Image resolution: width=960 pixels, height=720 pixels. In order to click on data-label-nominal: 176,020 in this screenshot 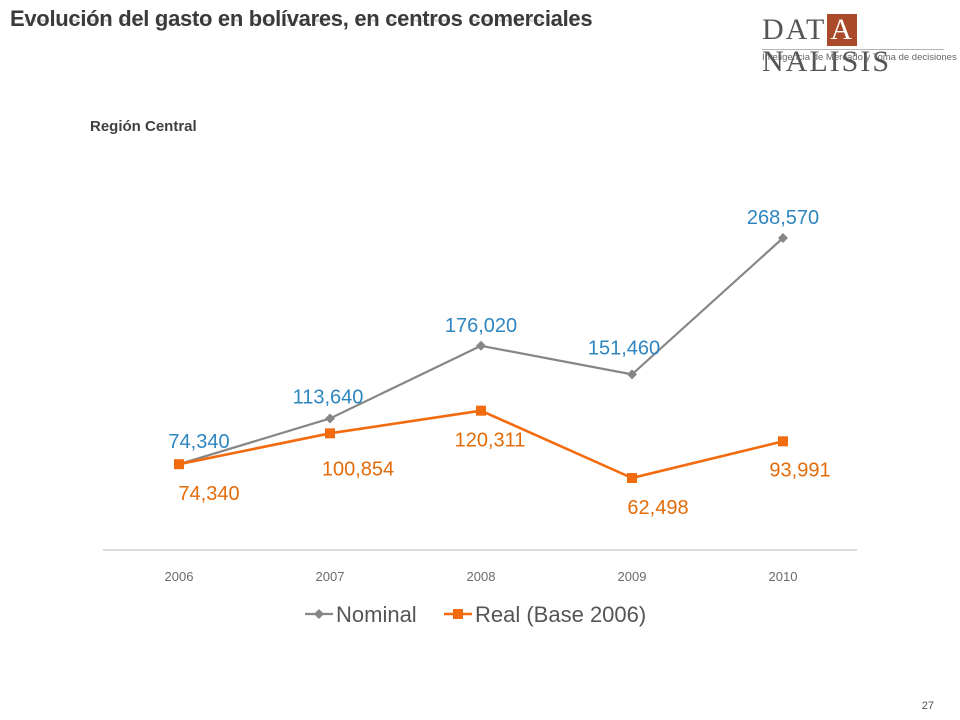, I will do `click(481, 326)`.